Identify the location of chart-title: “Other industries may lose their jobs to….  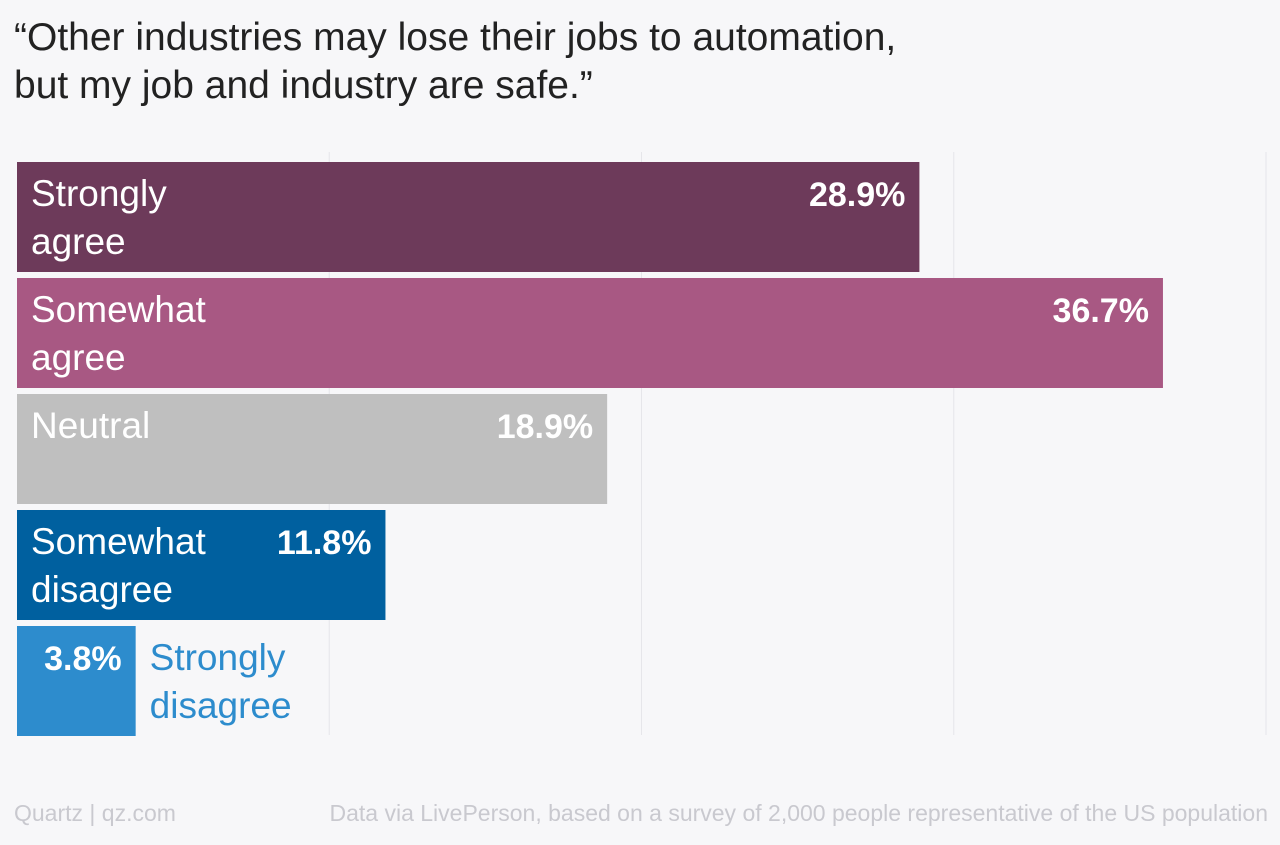
(614, 62).